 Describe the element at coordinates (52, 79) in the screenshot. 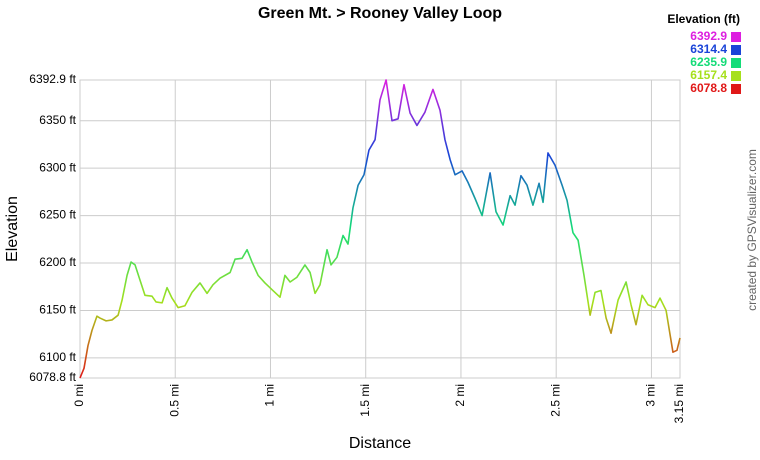

I see `y-tick-label: 6392.9 ft` at that location.